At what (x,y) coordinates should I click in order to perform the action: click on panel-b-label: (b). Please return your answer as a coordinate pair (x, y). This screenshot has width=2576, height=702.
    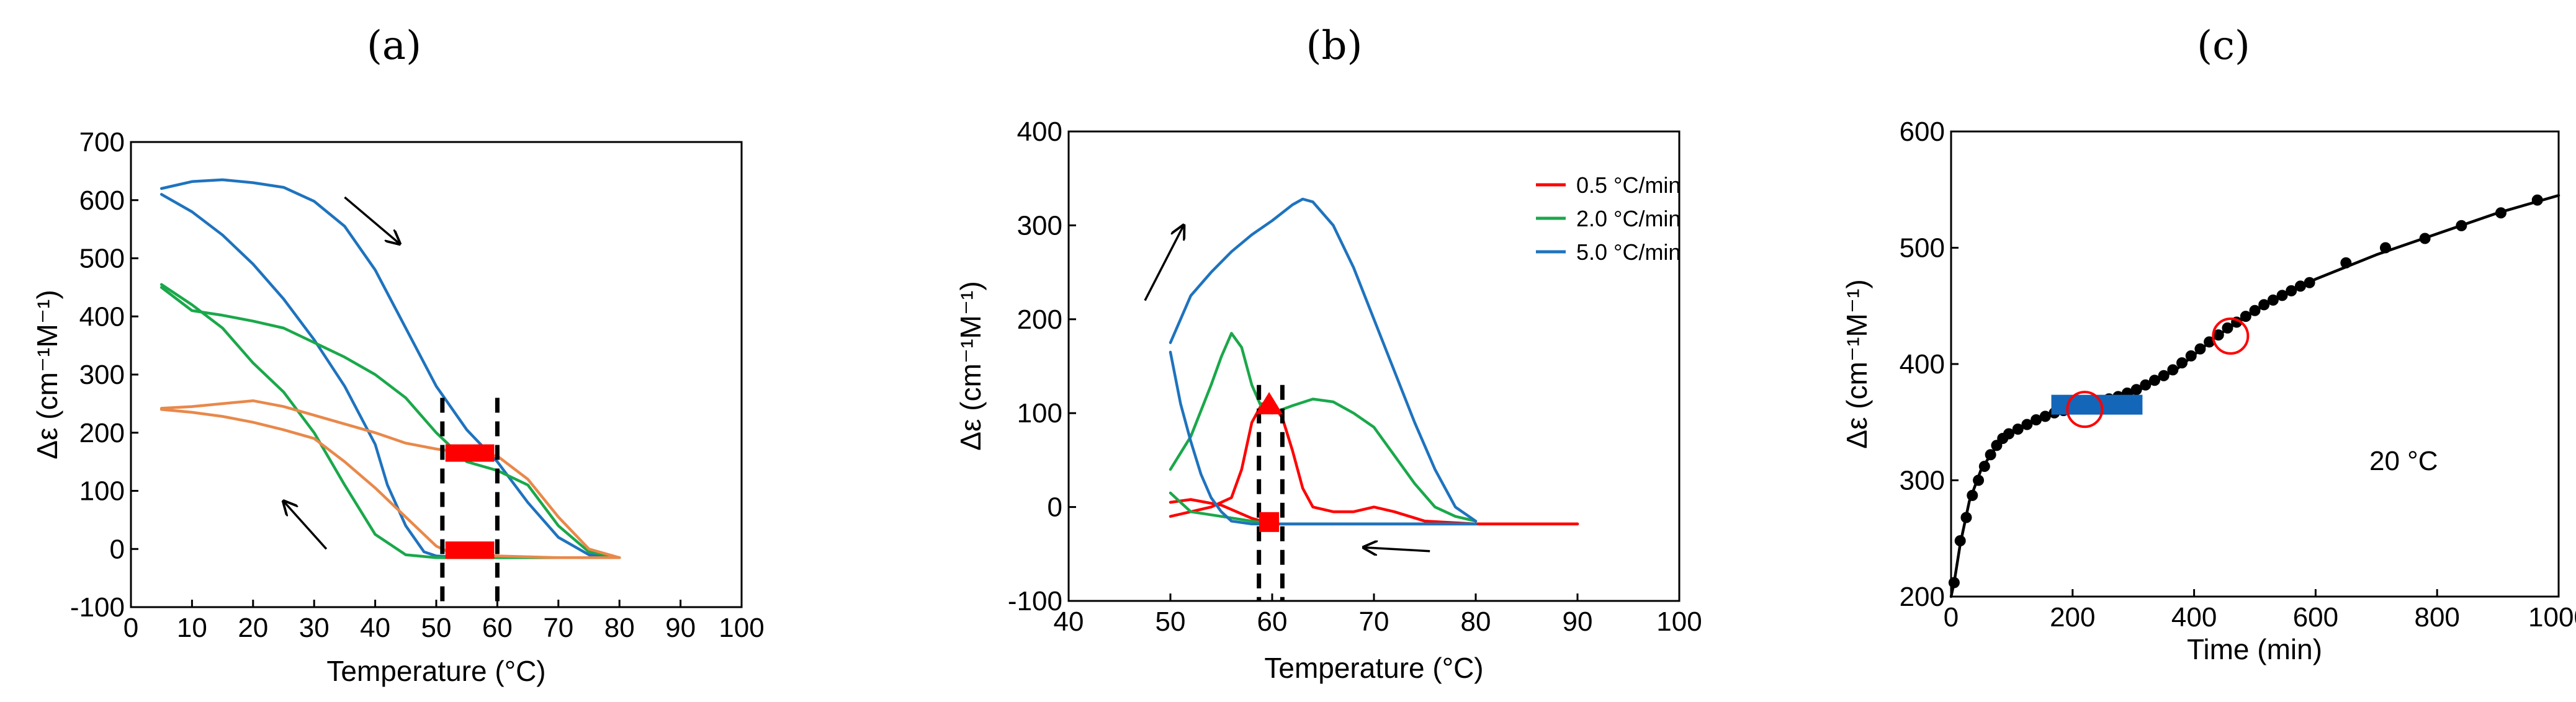
    Looking at the image, I should click on (1335, 46).